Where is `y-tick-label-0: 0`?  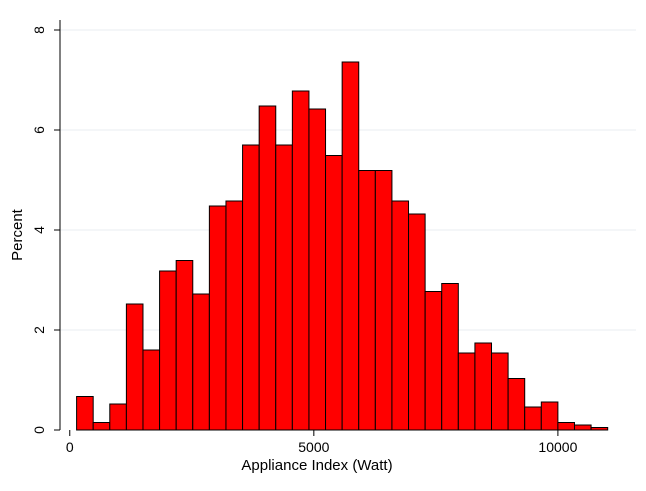 y-tick-label-0: 0 is located at coordinates (39, 430).